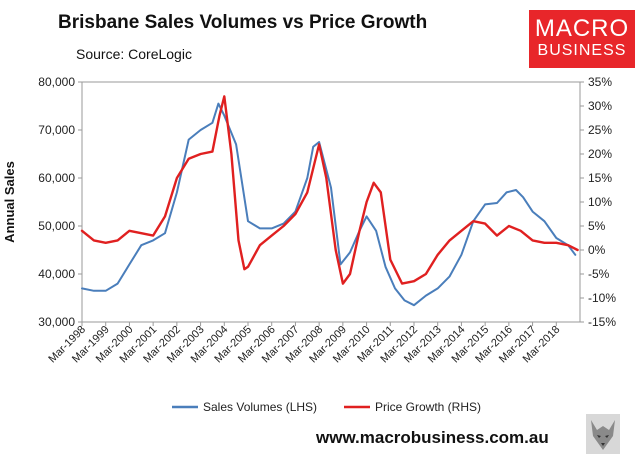 The height and width of the screenshot is (463, 642). I want to click on y-tick-label: 70,000, so click(56, 130).